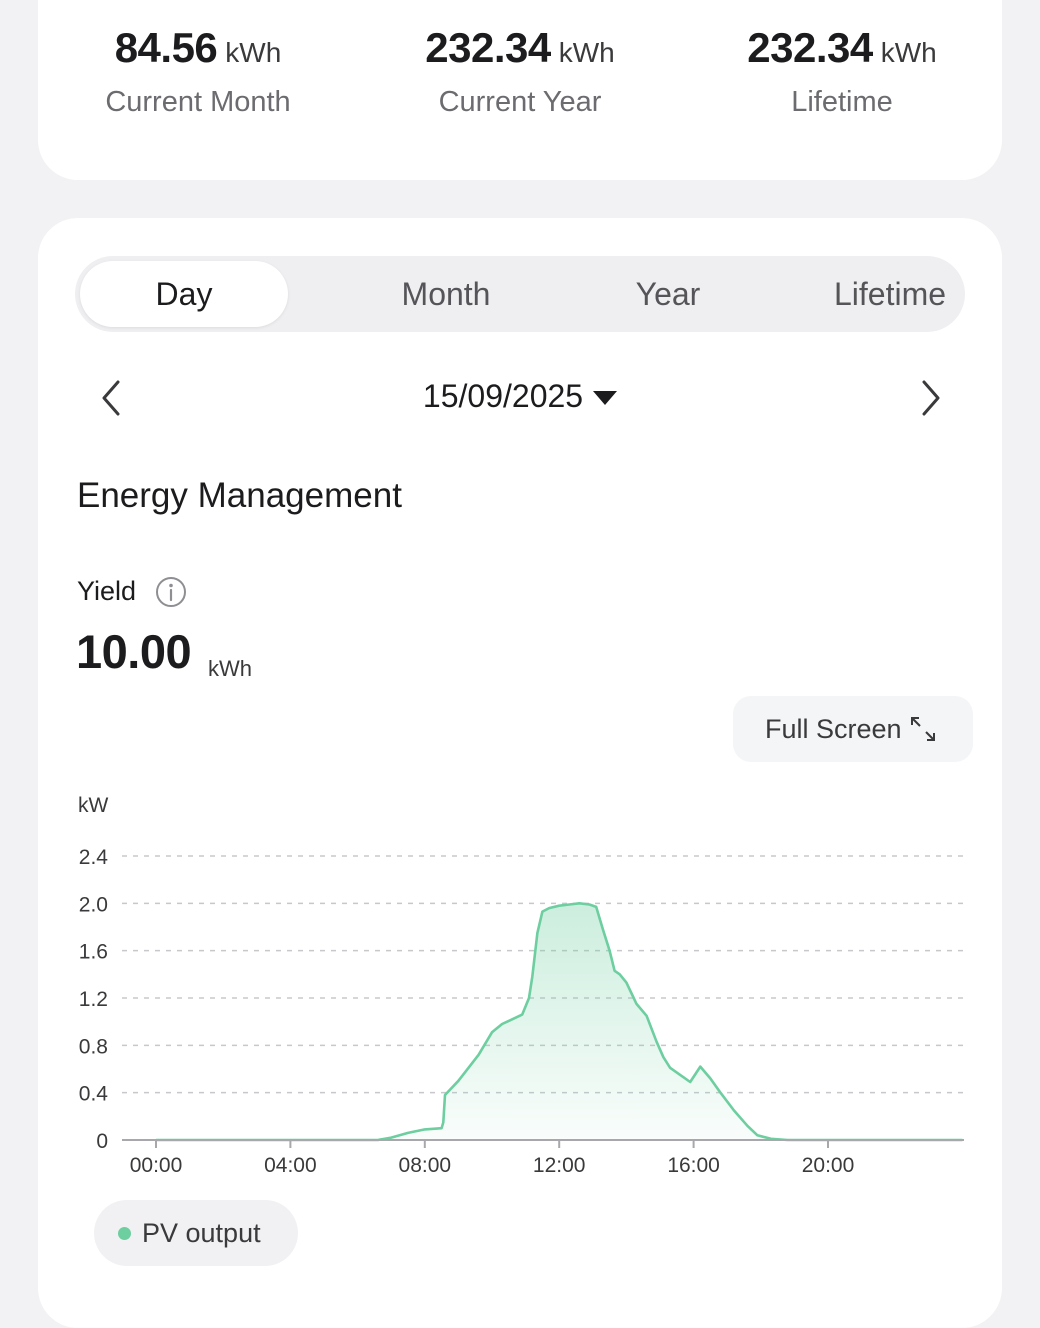 The width and height of the screenshot is (1040, 1328). Describe the element at coordinates (890, 294) in the screenshot. I see `tab-lifetime: Lifetime` at that location.